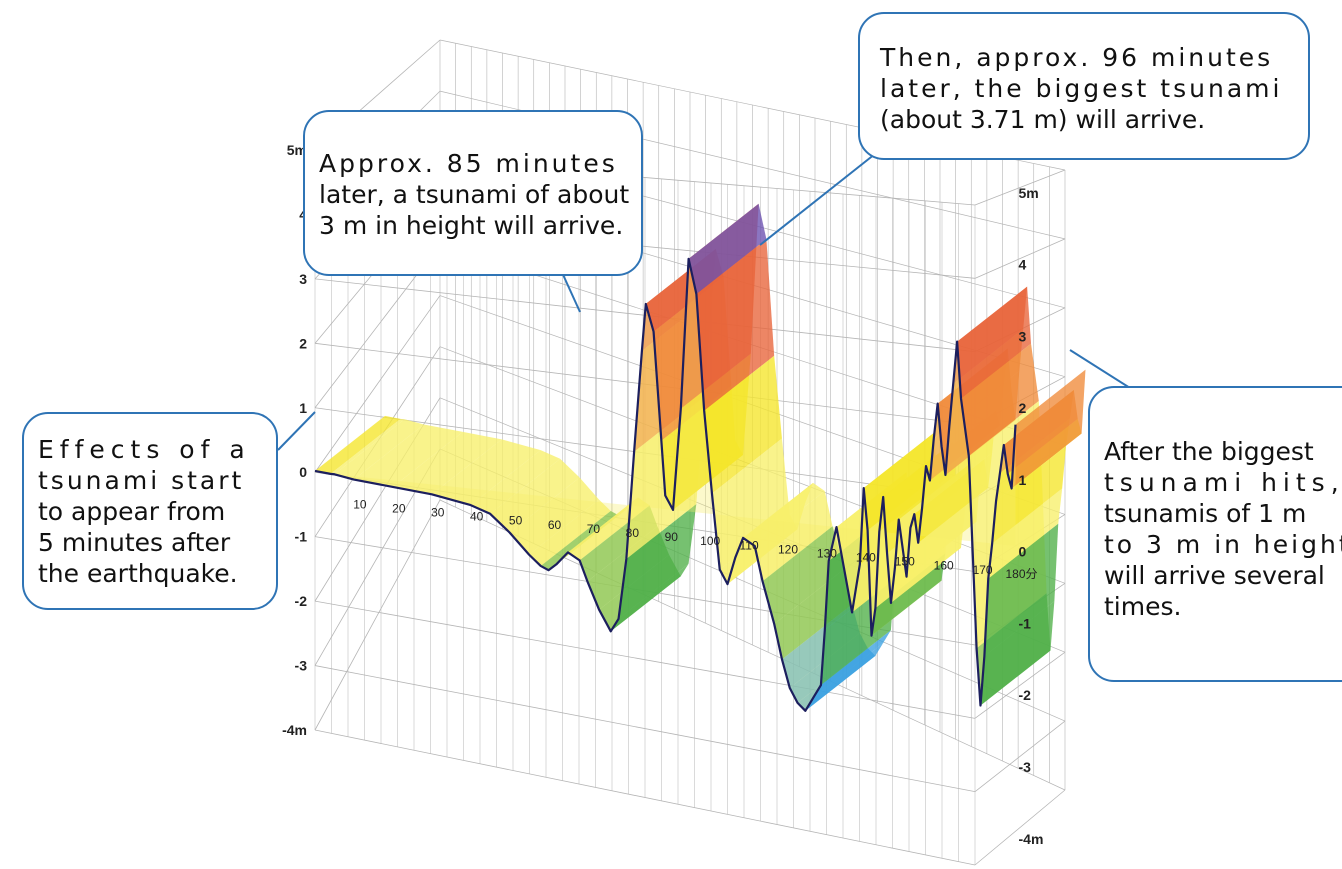 The image size is (1342, 869). Describe the element at coordinates (303, 343) in the screenshot. I see `y-tick-label-left: 2` at that location.